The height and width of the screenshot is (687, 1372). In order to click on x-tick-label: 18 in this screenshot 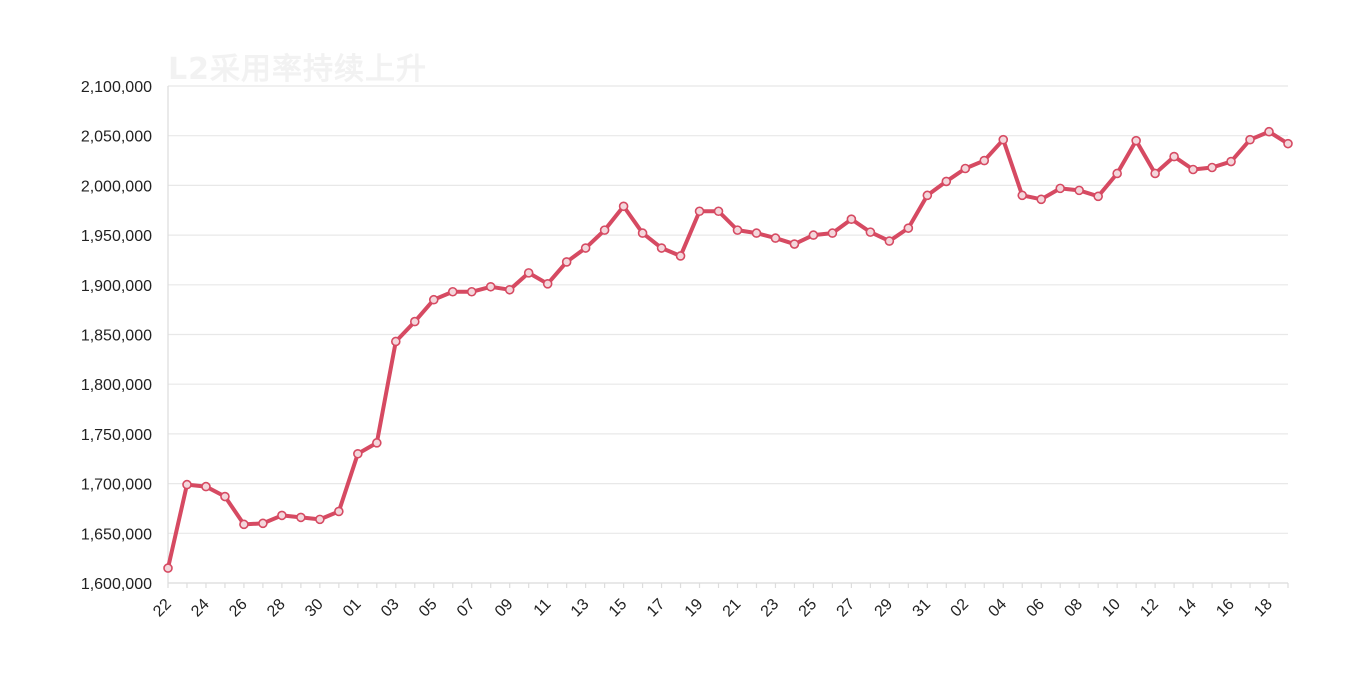, I will do `click(1263, 608)`.